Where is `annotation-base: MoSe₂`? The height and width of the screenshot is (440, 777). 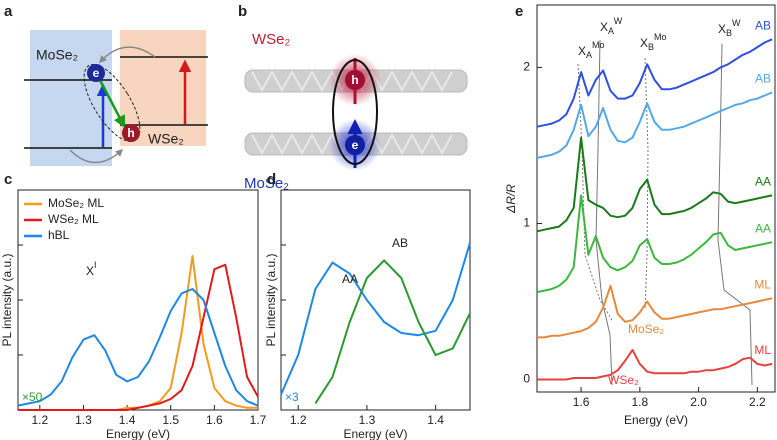 annotation-base: MoSe₂ is located at coordinates (646, 329).